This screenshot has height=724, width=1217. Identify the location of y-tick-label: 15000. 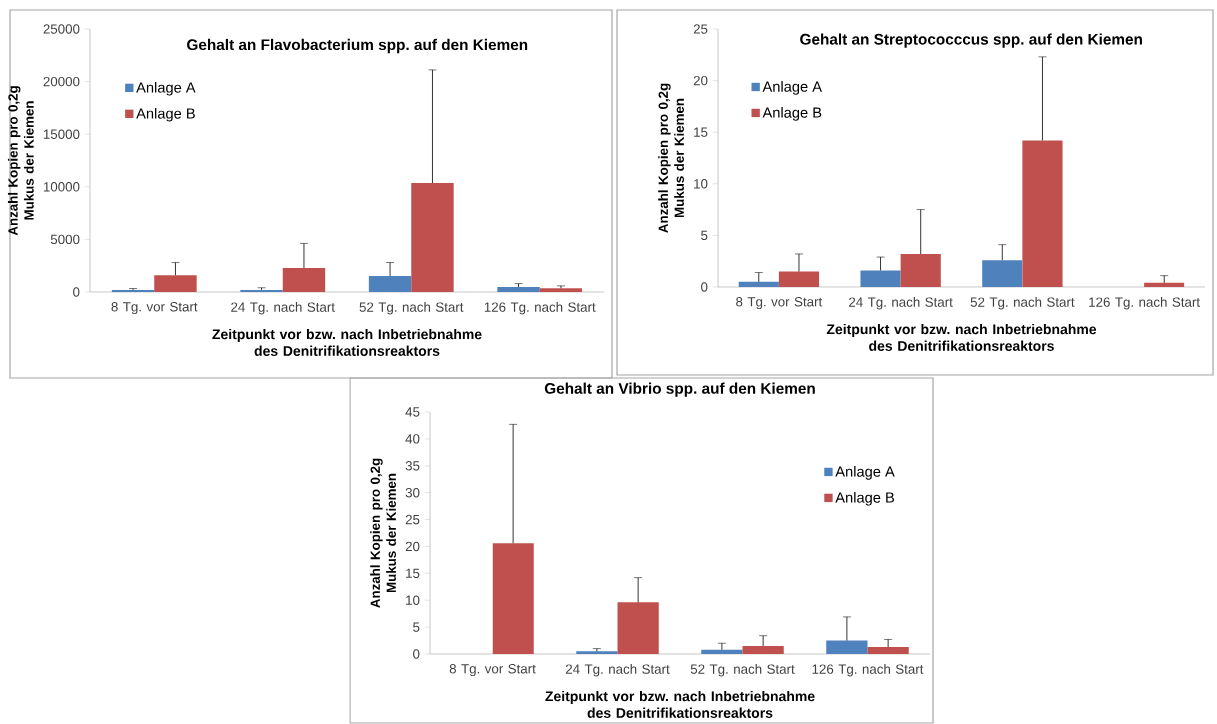
(61, 134).